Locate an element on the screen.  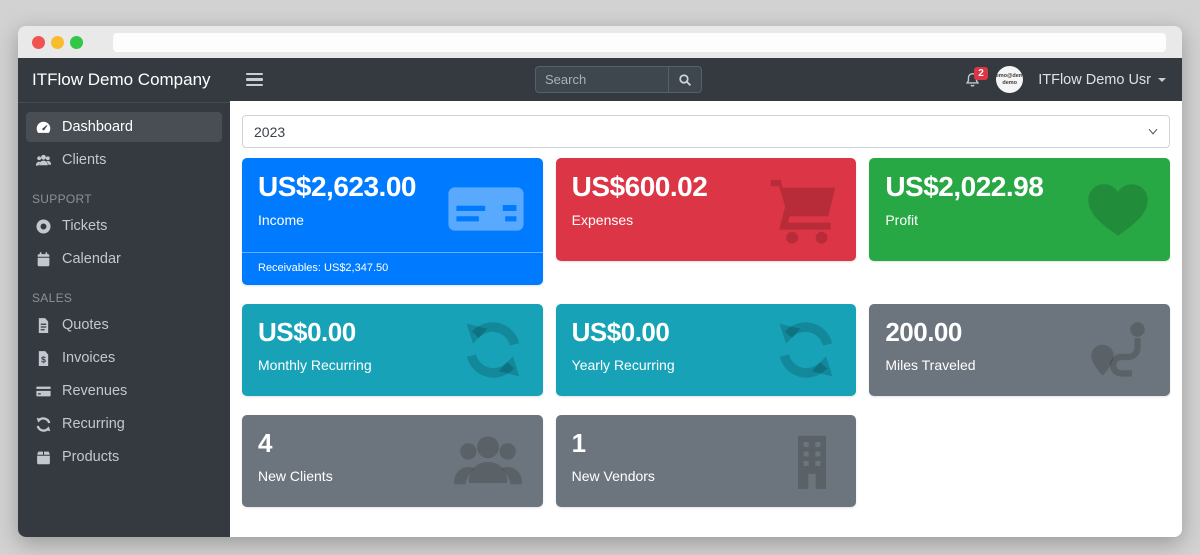
search-icon is located at coordinates (685, 80).